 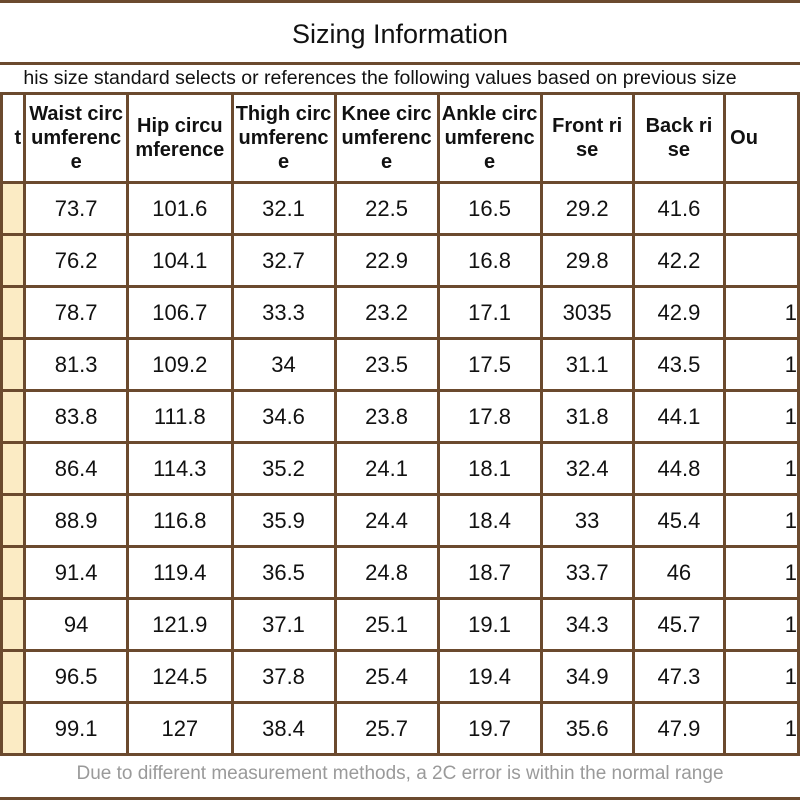 What do you see at coordinates (180, 469) in the screenshot?
I see `value-cell: 114.3` at bounding box center [180, 469].